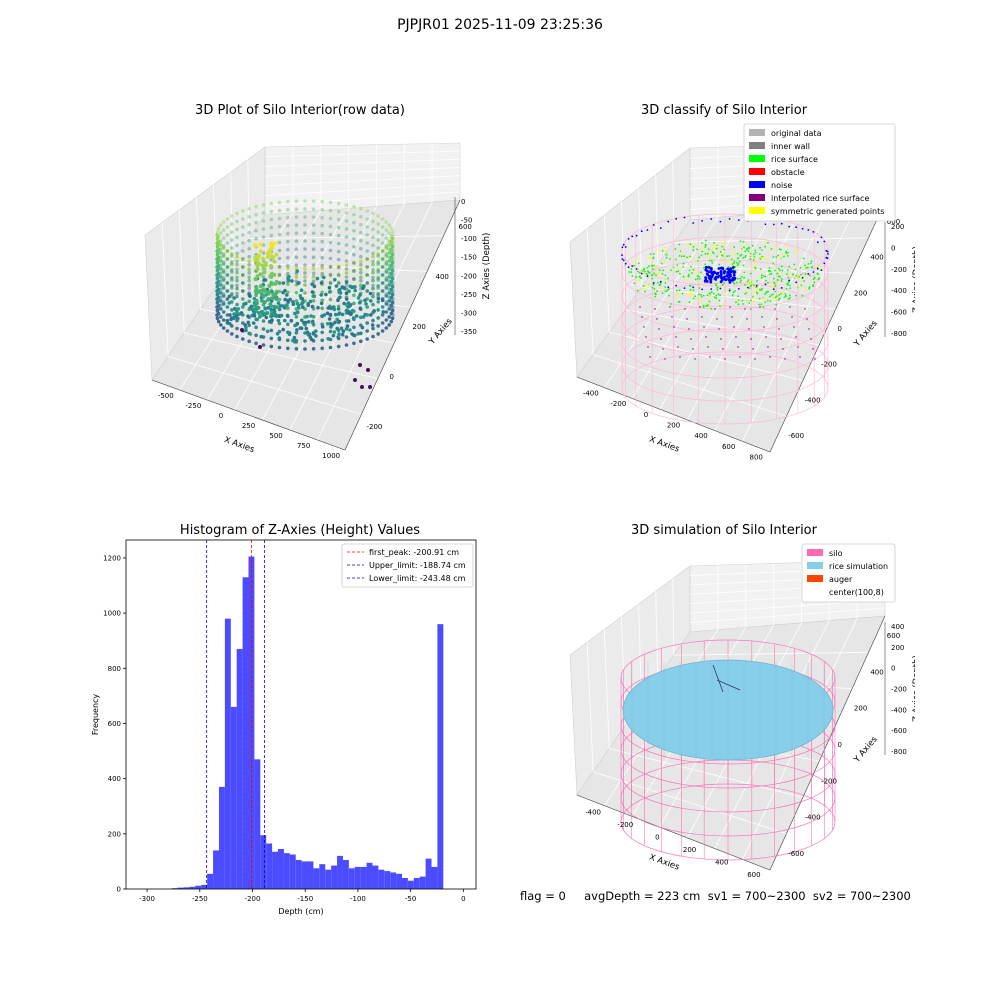  I want to click on p2-y-tick-label: -600, so click(796, 436).